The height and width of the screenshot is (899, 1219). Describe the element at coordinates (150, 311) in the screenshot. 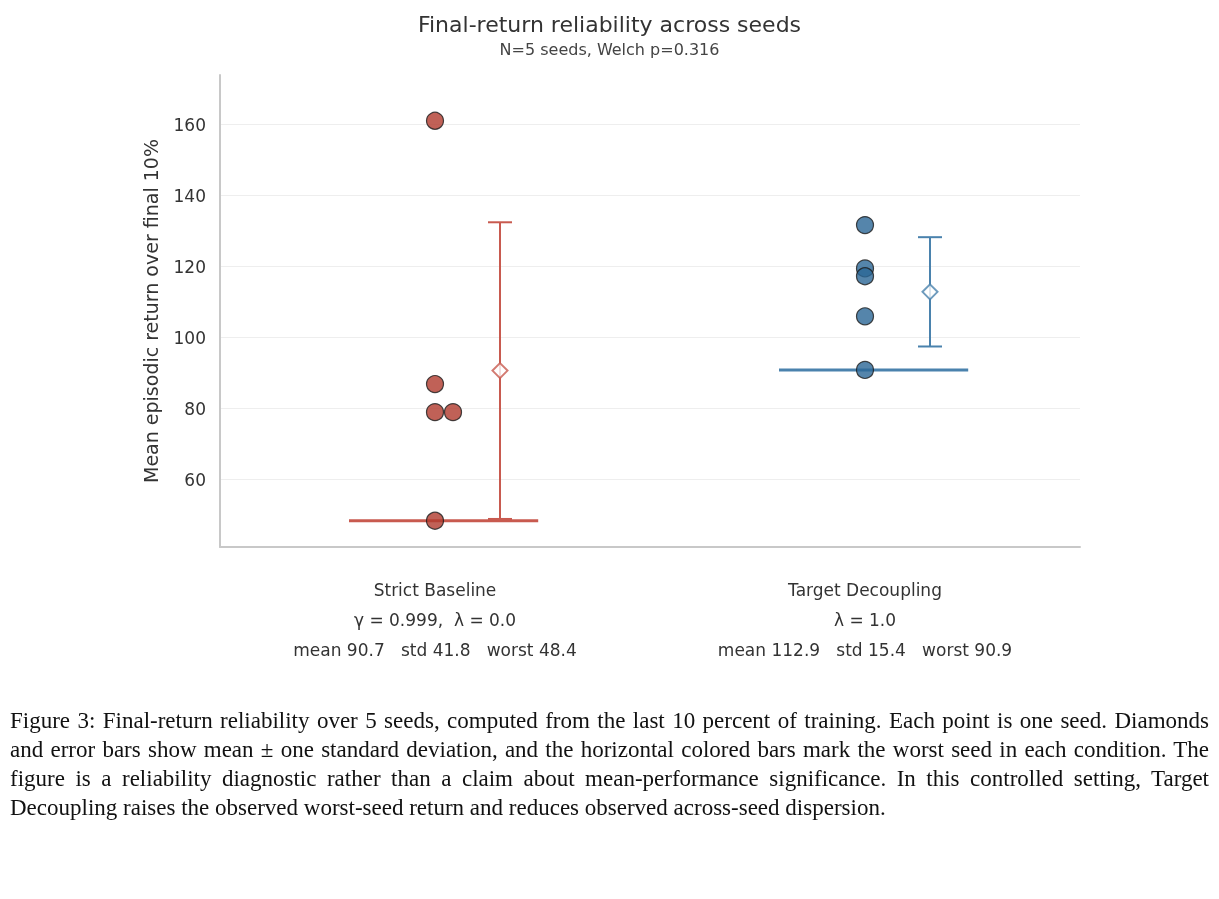

I see `y-axis-title: Mean episodic return over final 10%` at that location.